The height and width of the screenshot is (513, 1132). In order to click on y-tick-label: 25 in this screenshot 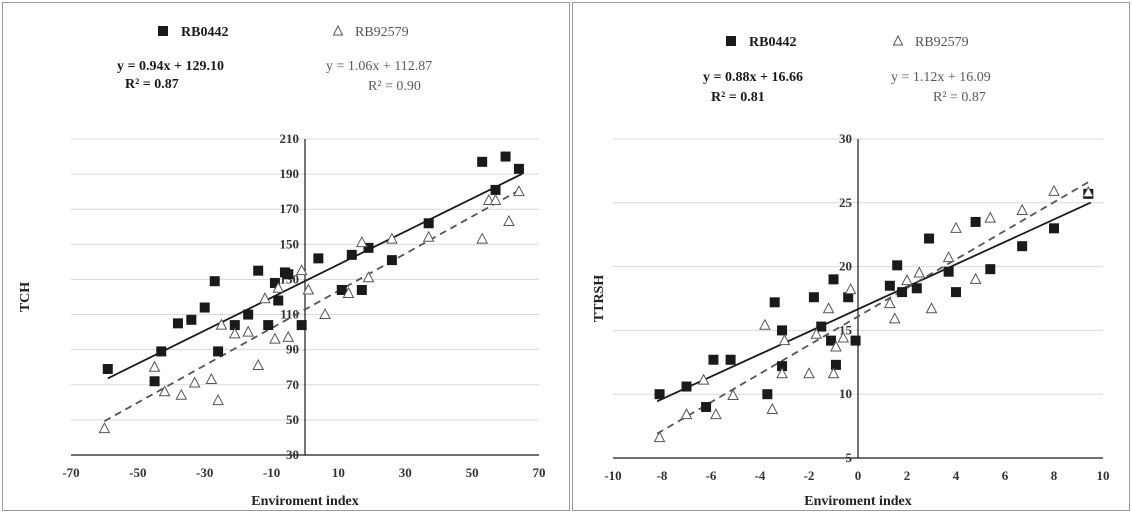, I will do `click(846, 202)`.